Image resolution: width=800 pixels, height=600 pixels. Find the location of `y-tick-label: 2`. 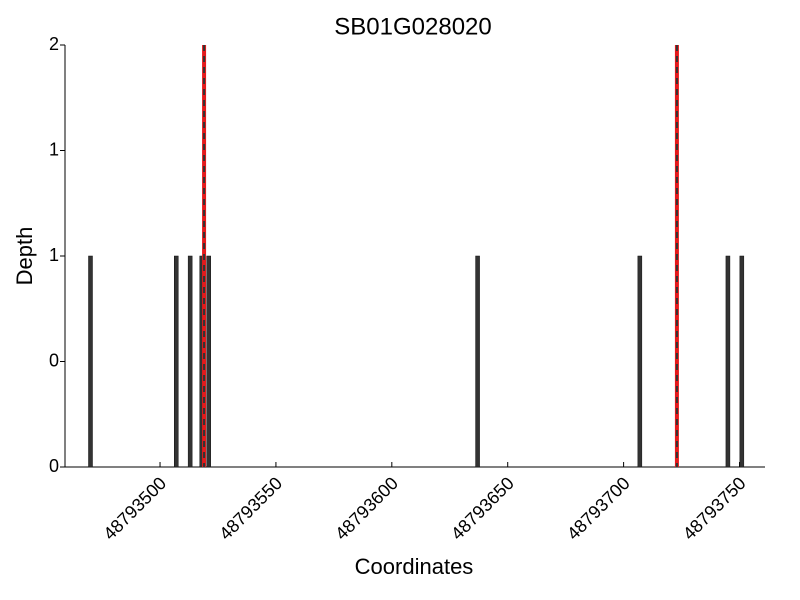

y-tick-label: 2 is located at coordinates (54, 44).